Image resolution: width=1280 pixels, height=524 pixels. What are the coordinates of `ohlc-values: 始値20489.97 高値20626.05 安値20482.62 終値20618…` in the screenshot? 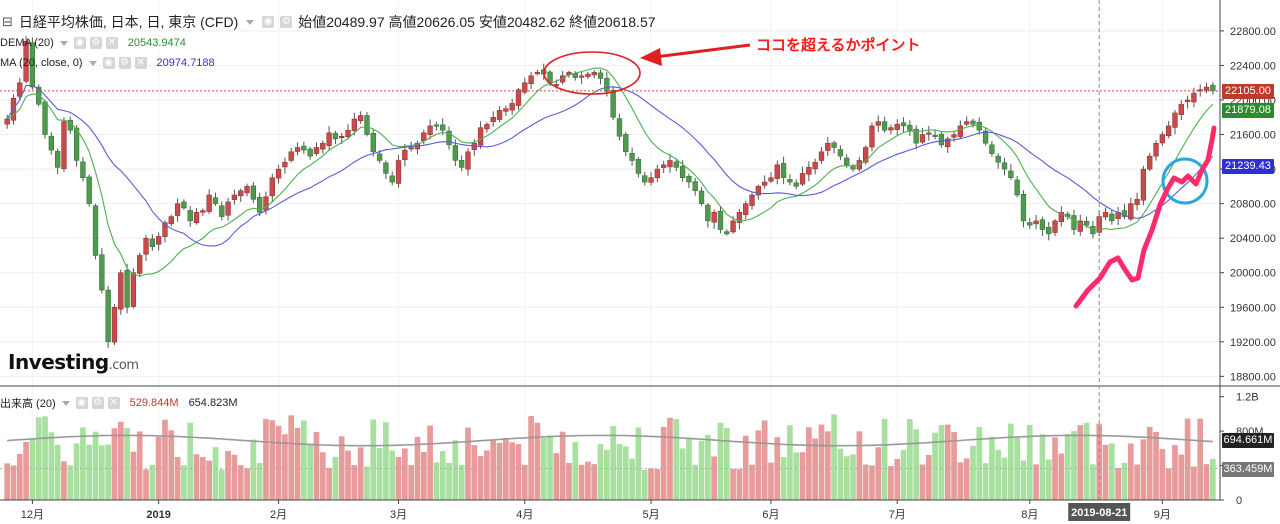 It's located at (476, 22).